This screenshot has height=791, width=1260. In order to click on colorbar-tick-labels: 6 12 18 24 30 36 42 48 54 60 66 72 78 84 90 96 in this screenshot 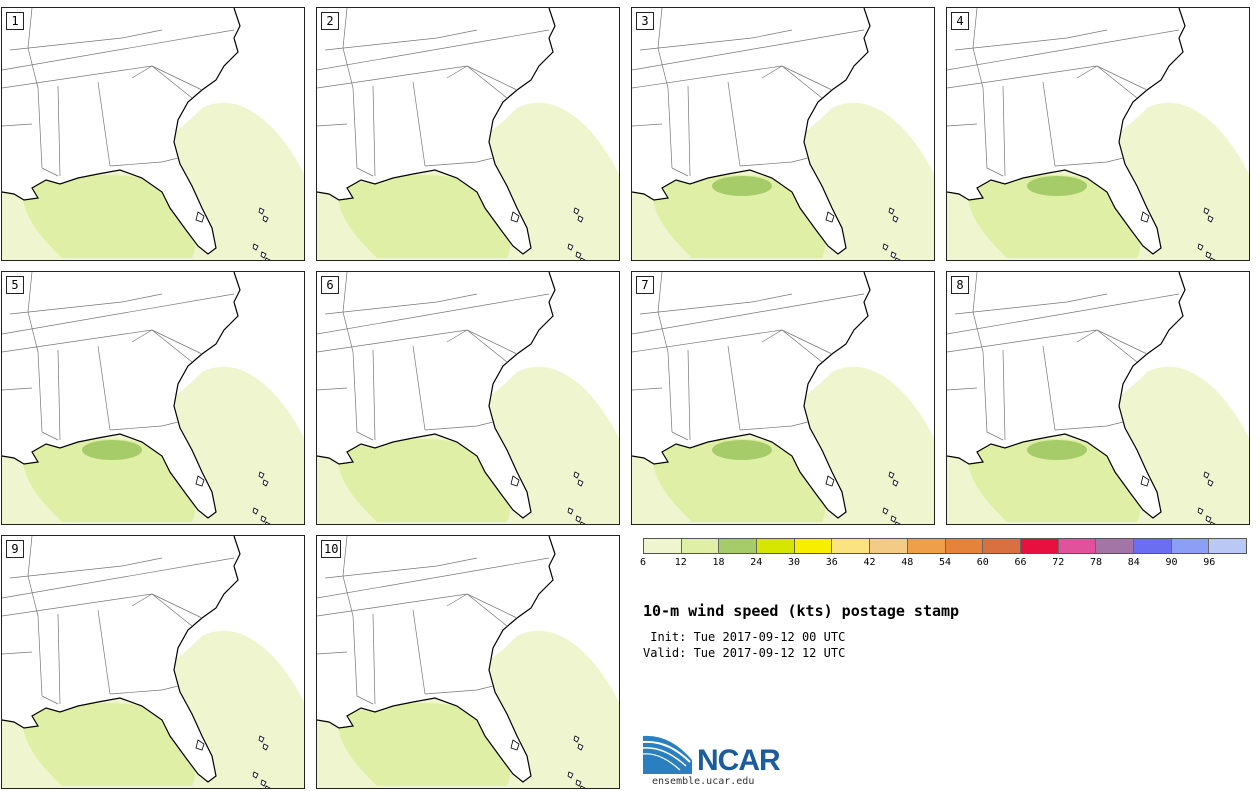, I will do `click(943, 564)`.